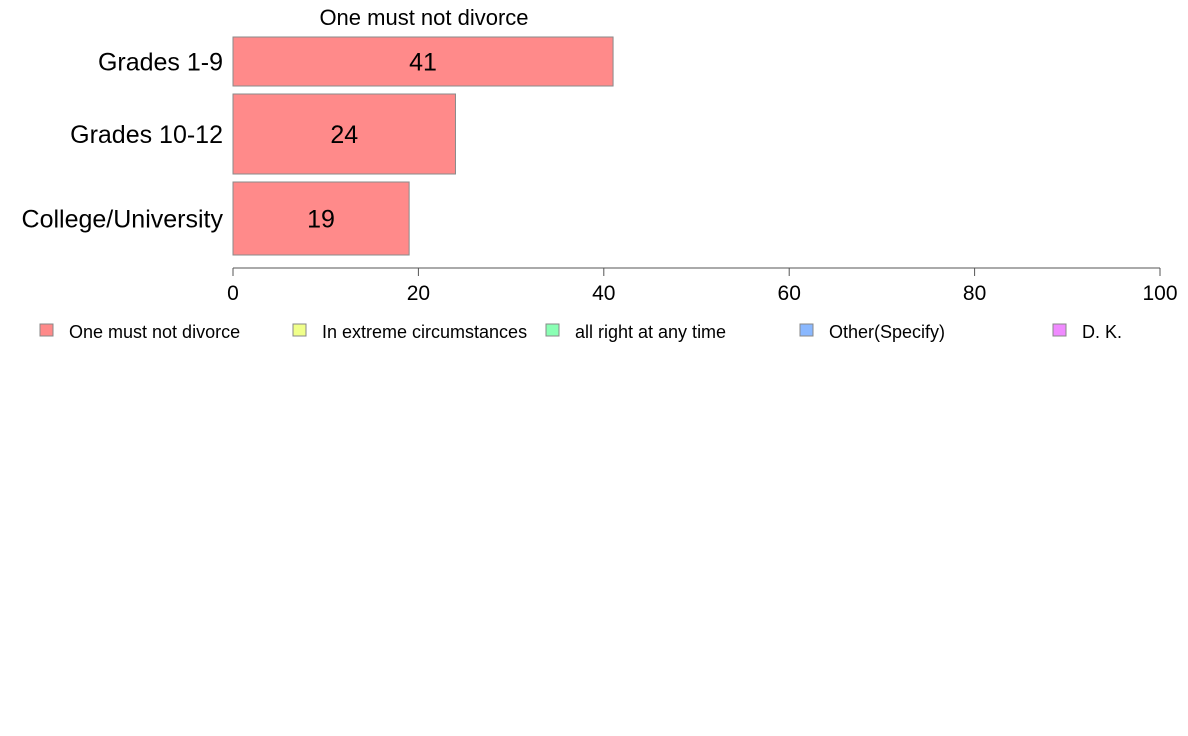 The image size is (1188, 736). What do you see at coordinates (1159, 293) in the screenshot?
I see `x-tick-label: 100` at bounding box center [1159, 293].